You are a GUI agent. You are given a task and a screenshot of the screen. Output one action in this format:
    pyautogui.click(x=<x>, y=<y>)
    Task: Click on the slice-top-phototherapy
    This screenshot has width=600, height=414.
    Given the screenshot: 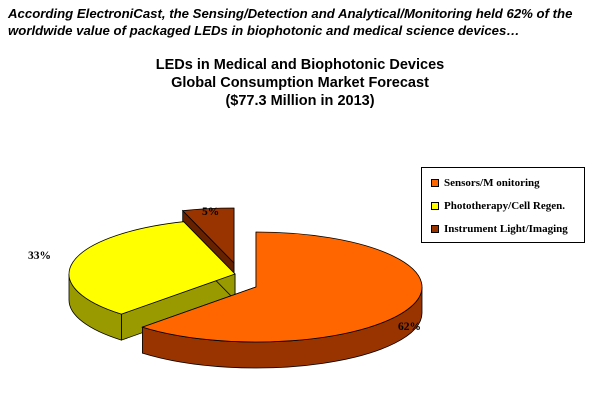 What is the action you would take?
    pyautogui.click(x=152, y=268)
    